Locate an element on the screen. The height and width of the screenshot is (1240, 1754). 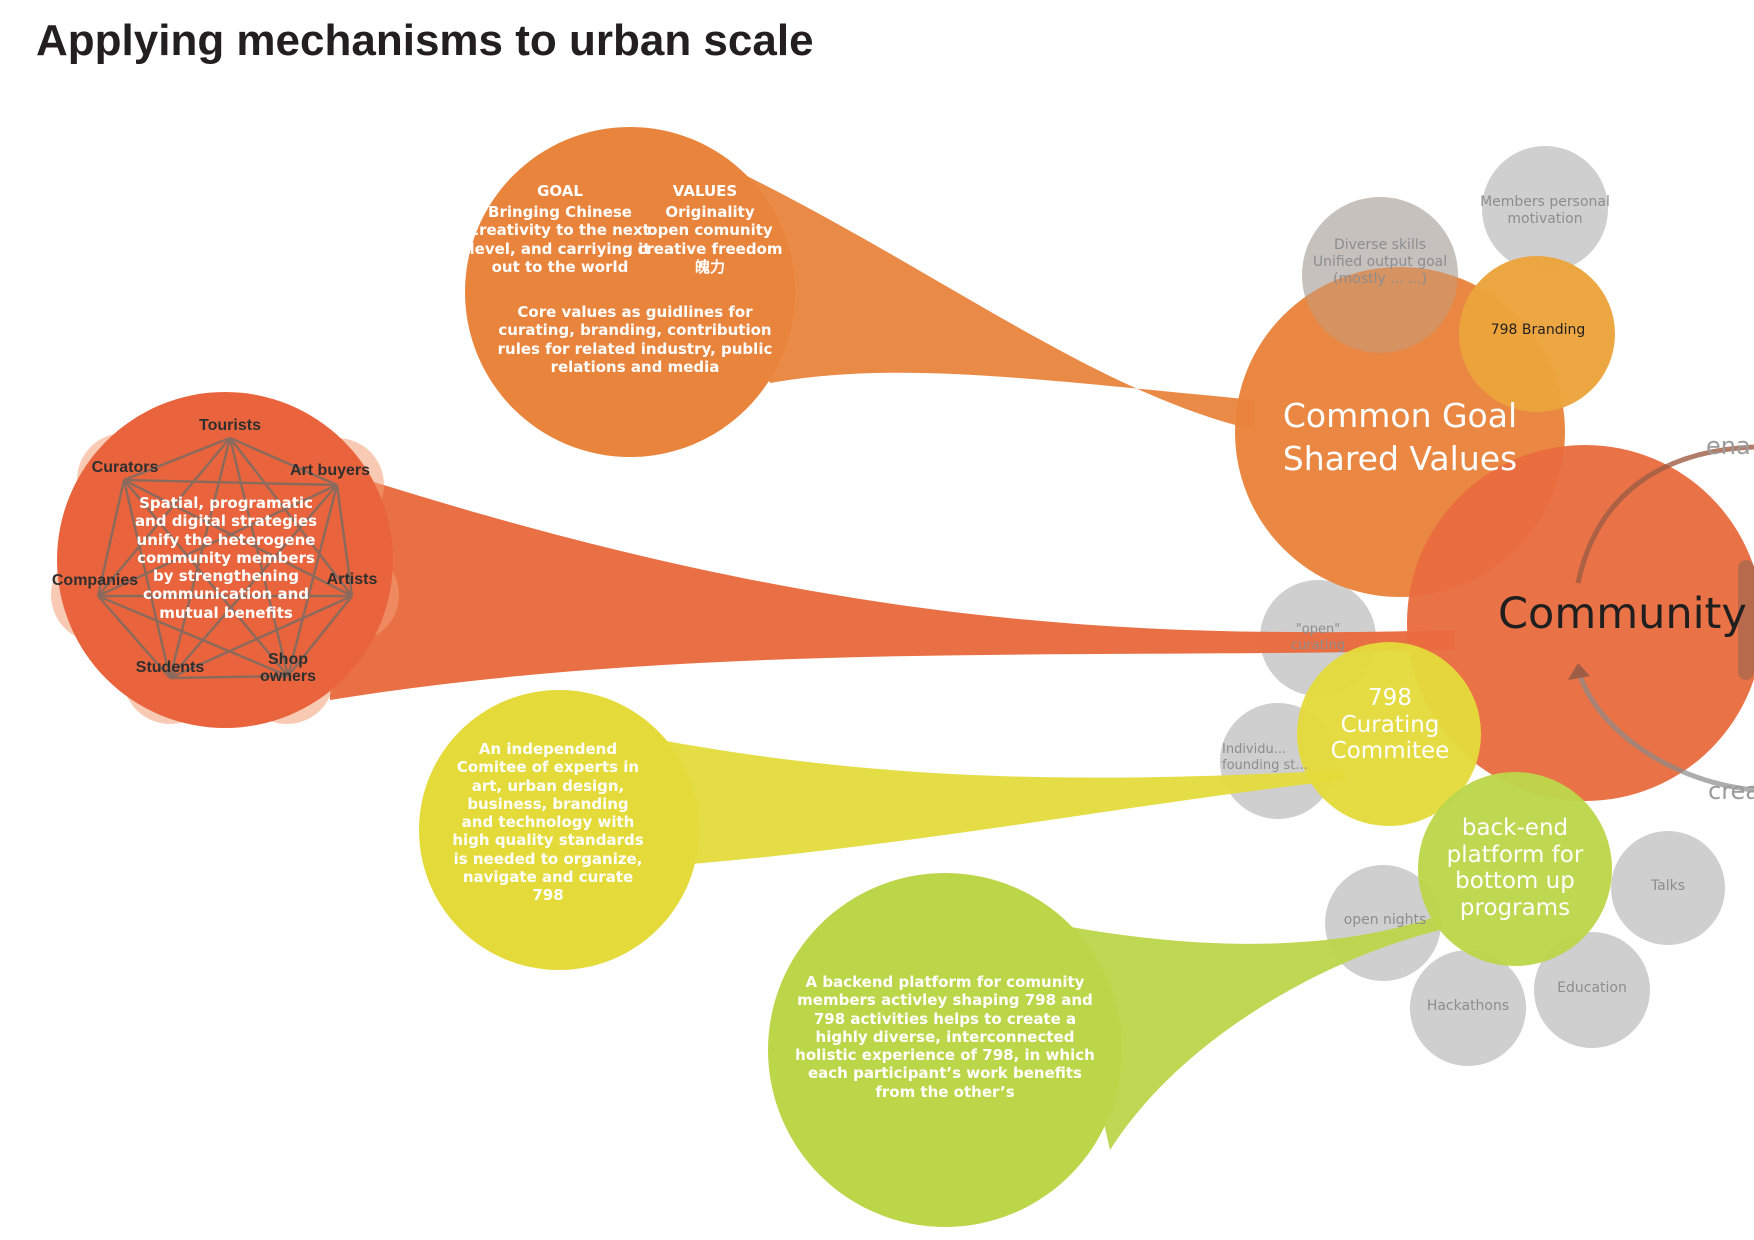
backend-label: back-end platform for bottom up programs is located at coordinates (1515, 868).